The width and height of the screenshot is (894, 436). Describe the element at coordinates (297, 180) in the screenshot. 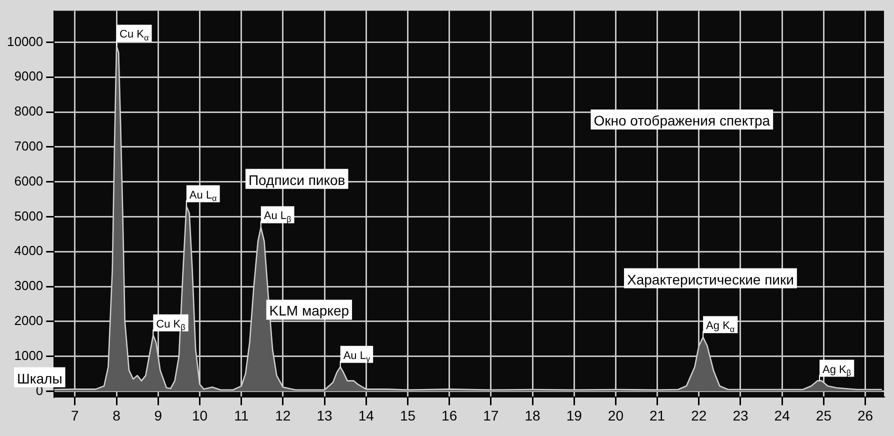

I see `annotation: Подписи пиков` at that location.